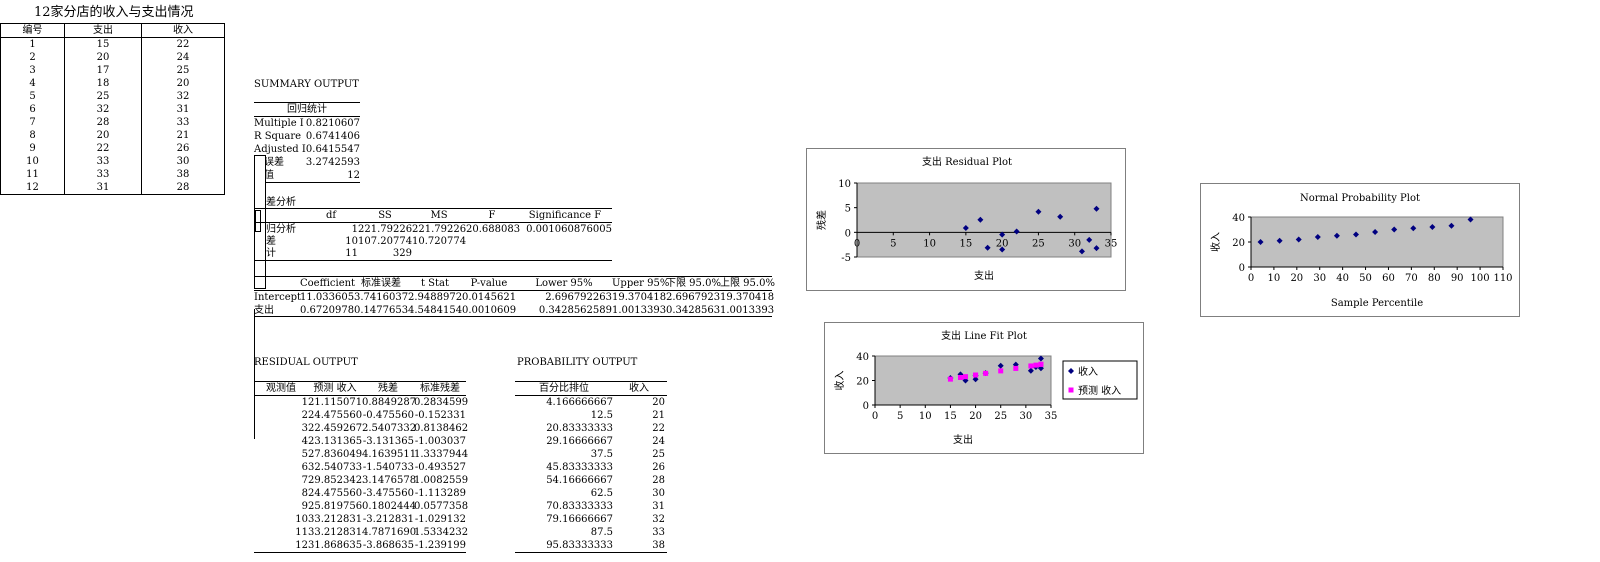 The height and width of the screenshot is (562, 1600). Describe the element at coordinates (639, 388) in the screenshot. I see `probability-header: 收入` at that location.